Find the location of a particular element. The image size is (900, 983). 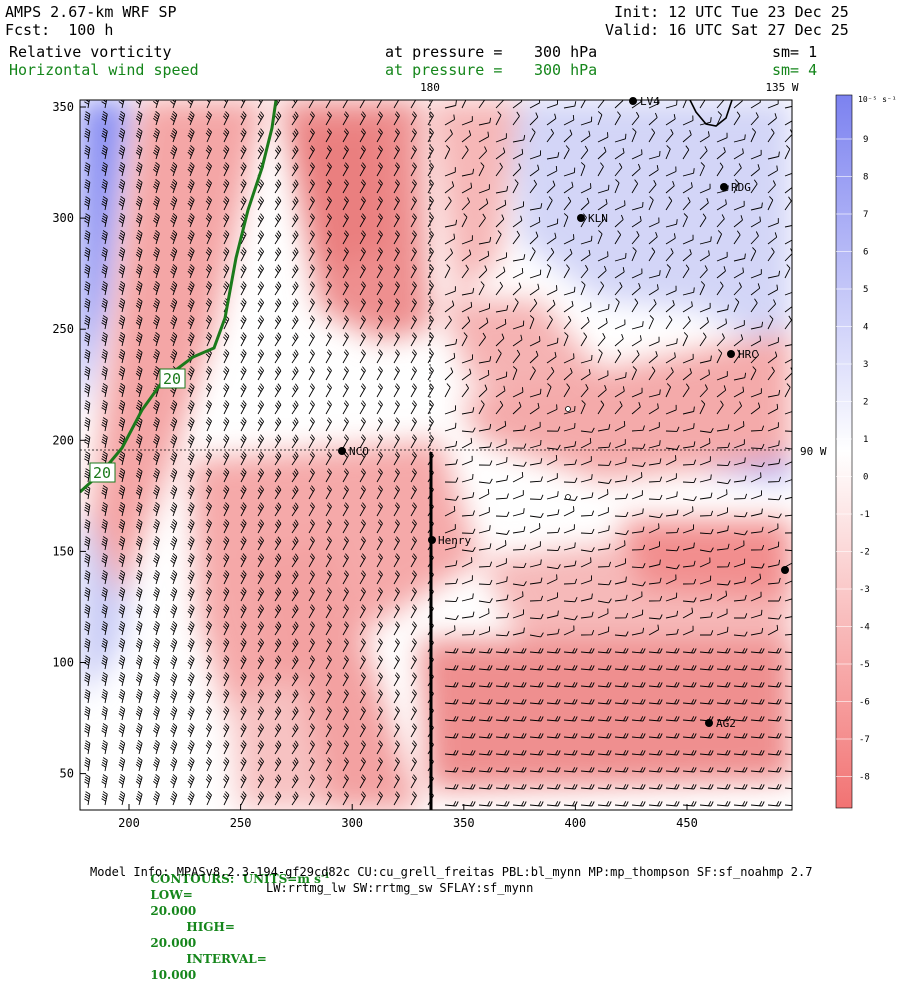

station-rdg: RDG is located at coordinates (735, 187).